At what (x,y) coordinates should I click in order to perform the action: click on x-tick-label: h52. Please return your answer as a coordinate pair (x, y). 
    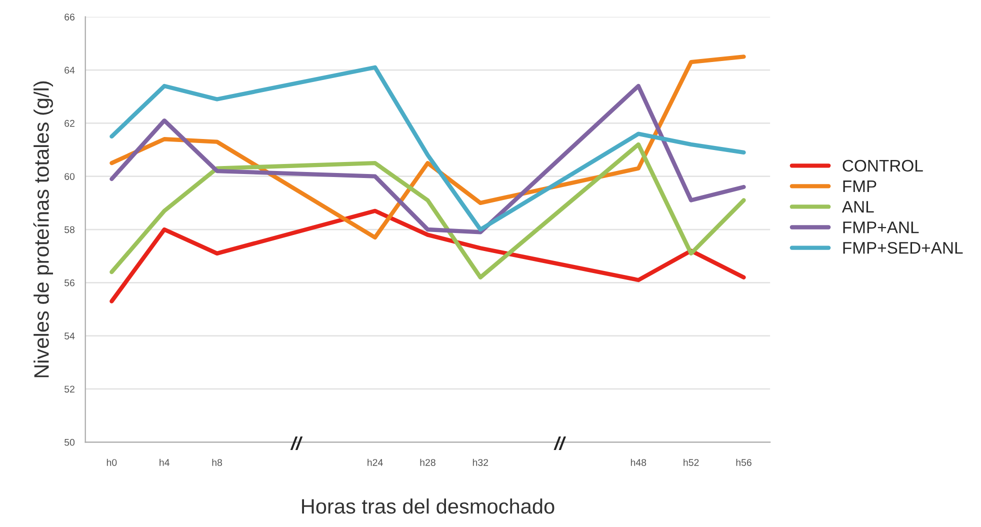
    Looking at the image, I should click on (691, 462).